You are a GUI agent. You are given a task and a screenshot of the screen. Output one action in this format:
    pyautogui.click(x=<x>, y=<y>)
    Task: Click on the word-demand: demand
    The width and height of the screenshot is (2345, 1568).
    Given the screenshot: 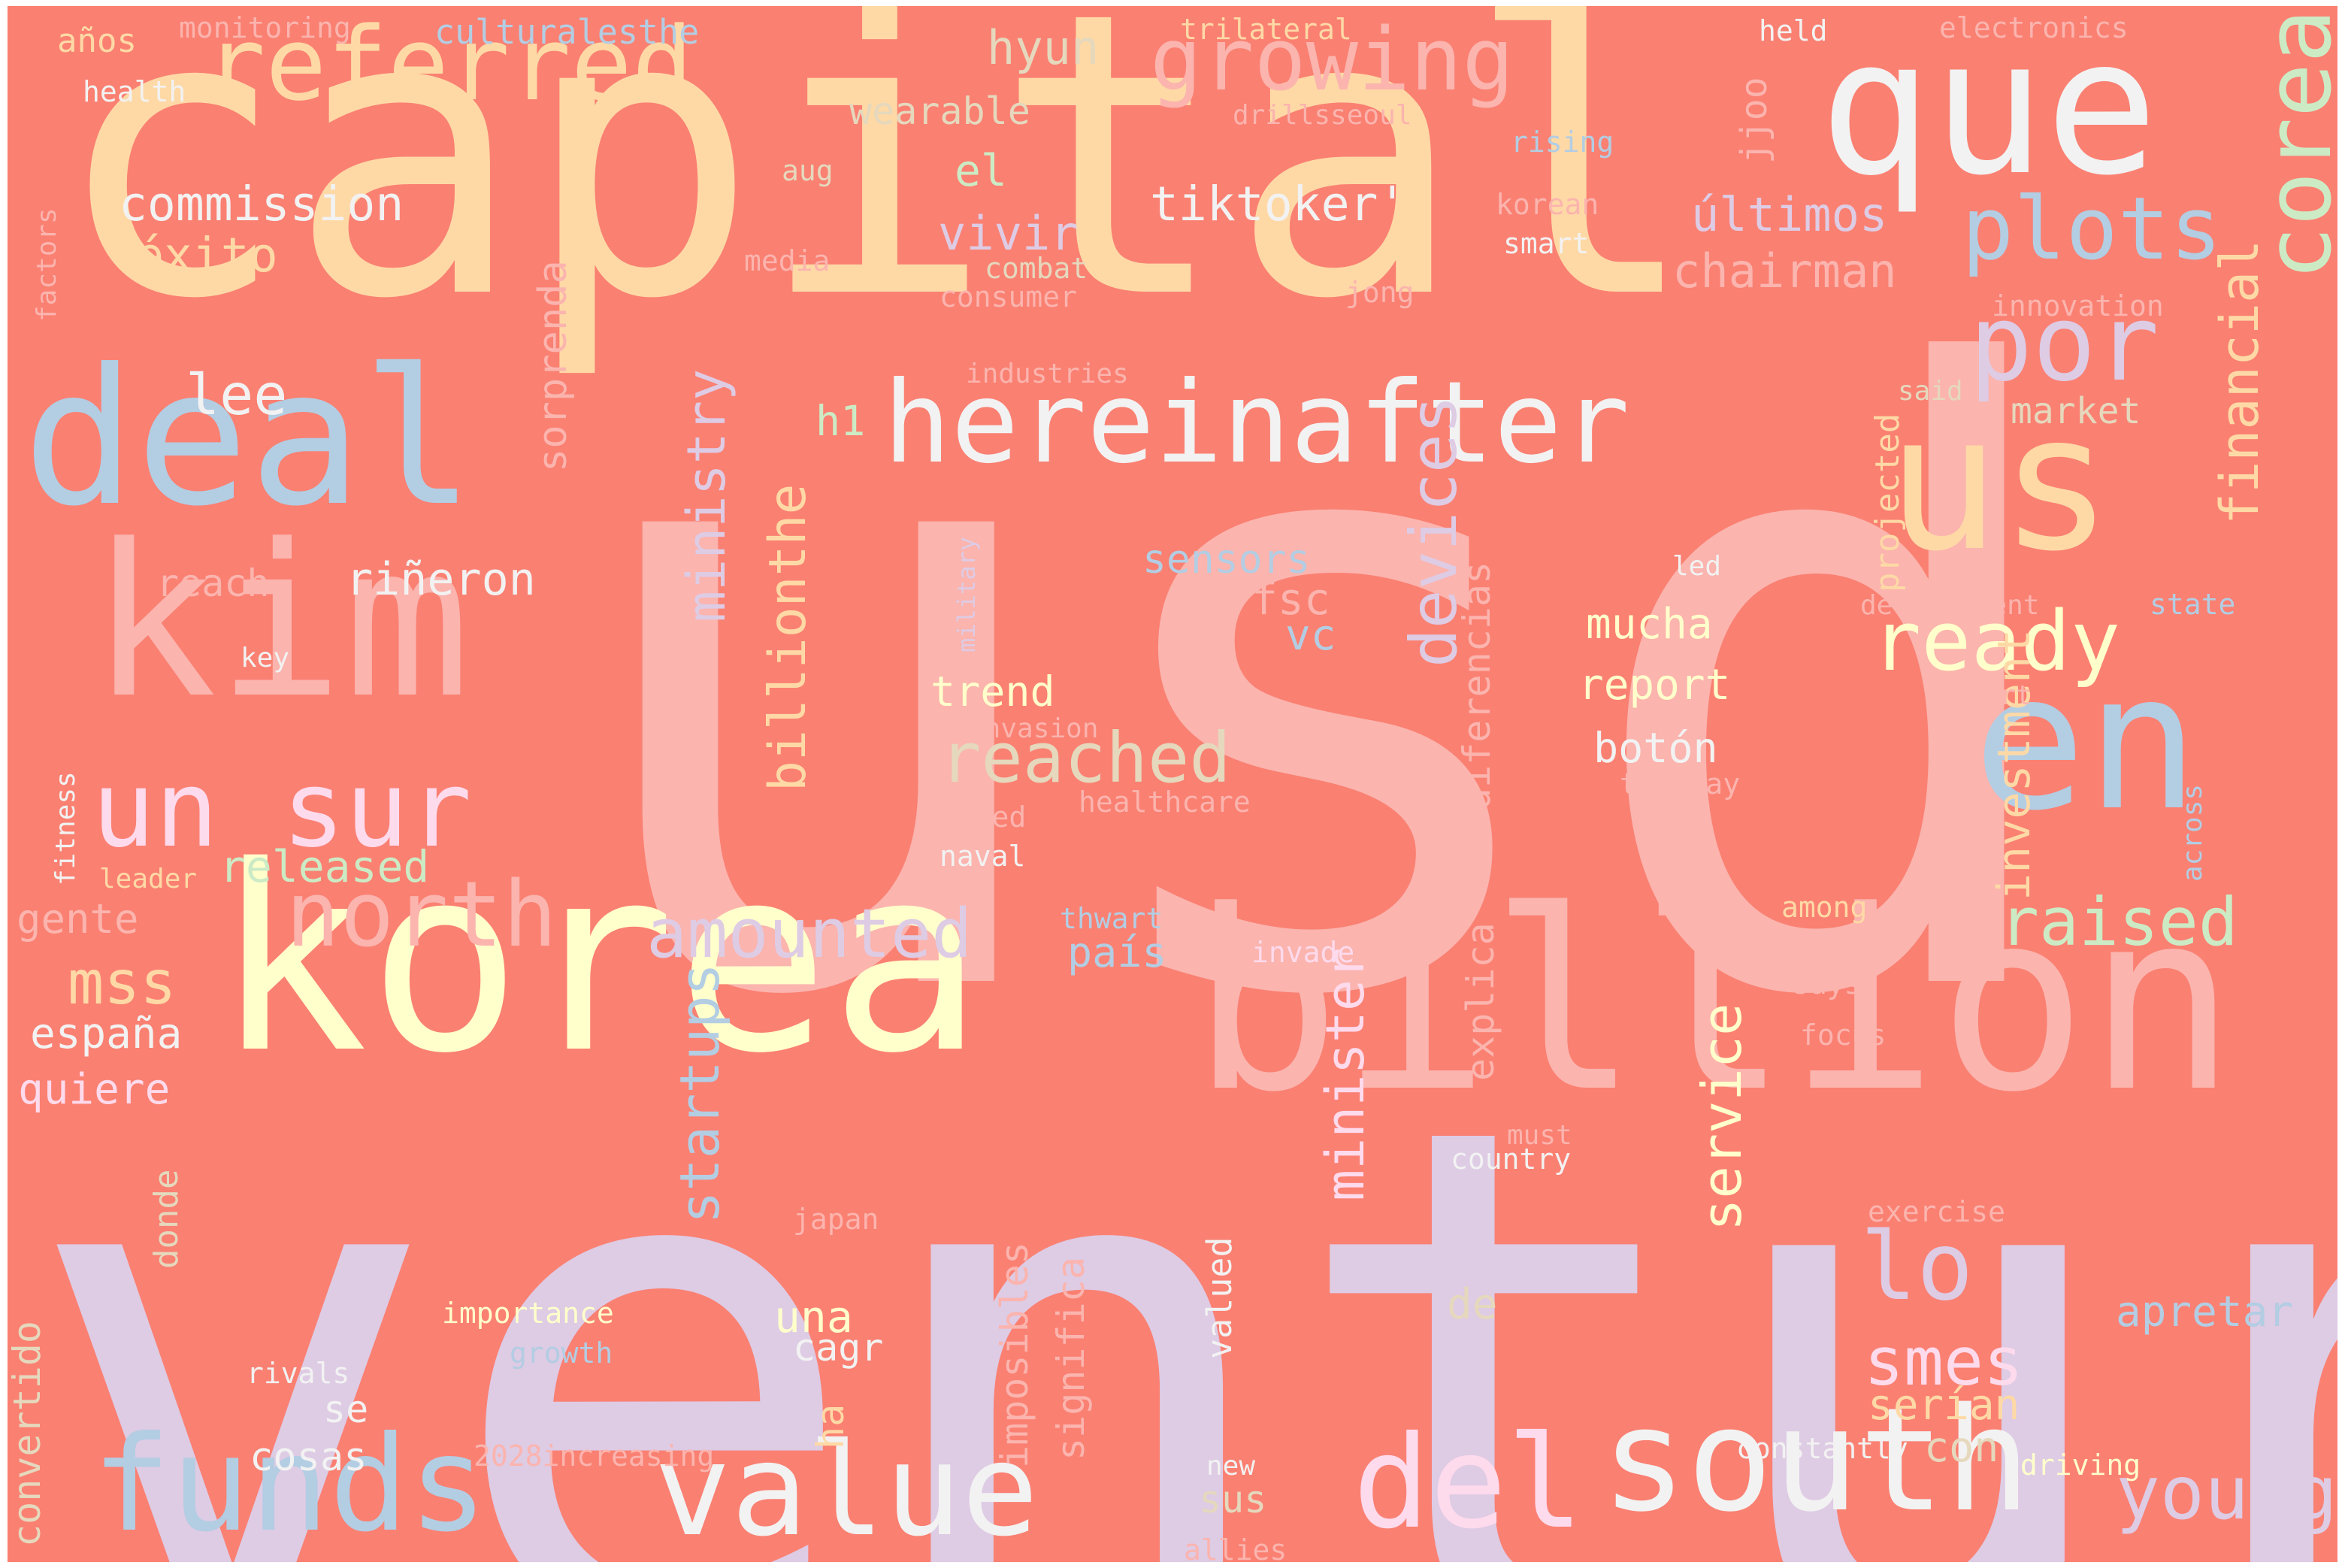 What is the action you would take?
    pyautogui.click(x=1852, y=947)
    